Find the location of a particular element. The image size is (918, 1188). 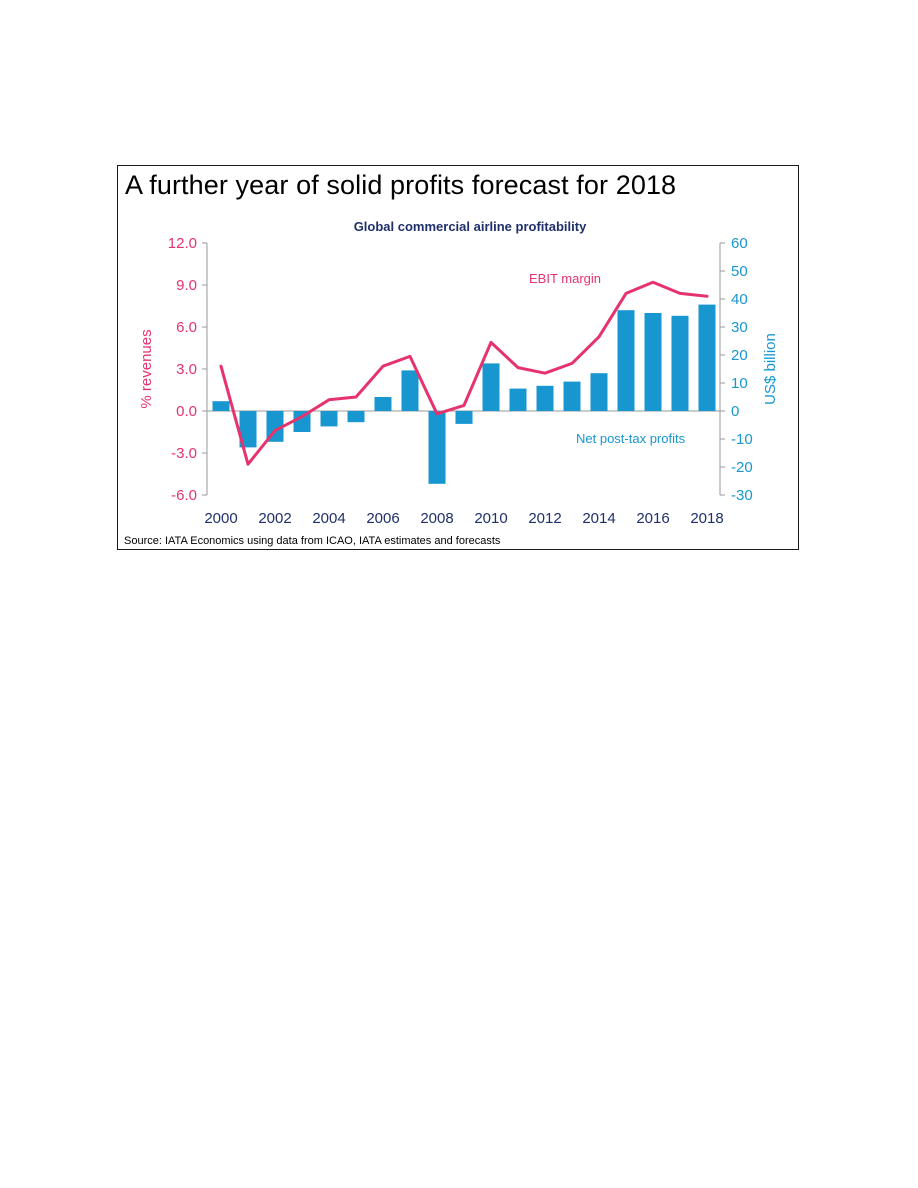

series-label-ebit-margin: EBIT margin is located at coordinates (565, 278).